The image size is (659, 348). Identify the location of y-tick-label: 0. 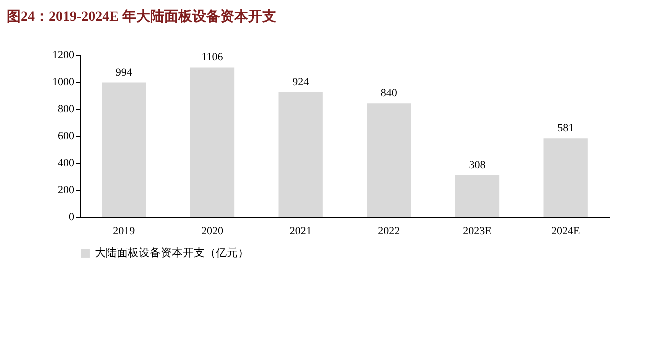
(72, 218).